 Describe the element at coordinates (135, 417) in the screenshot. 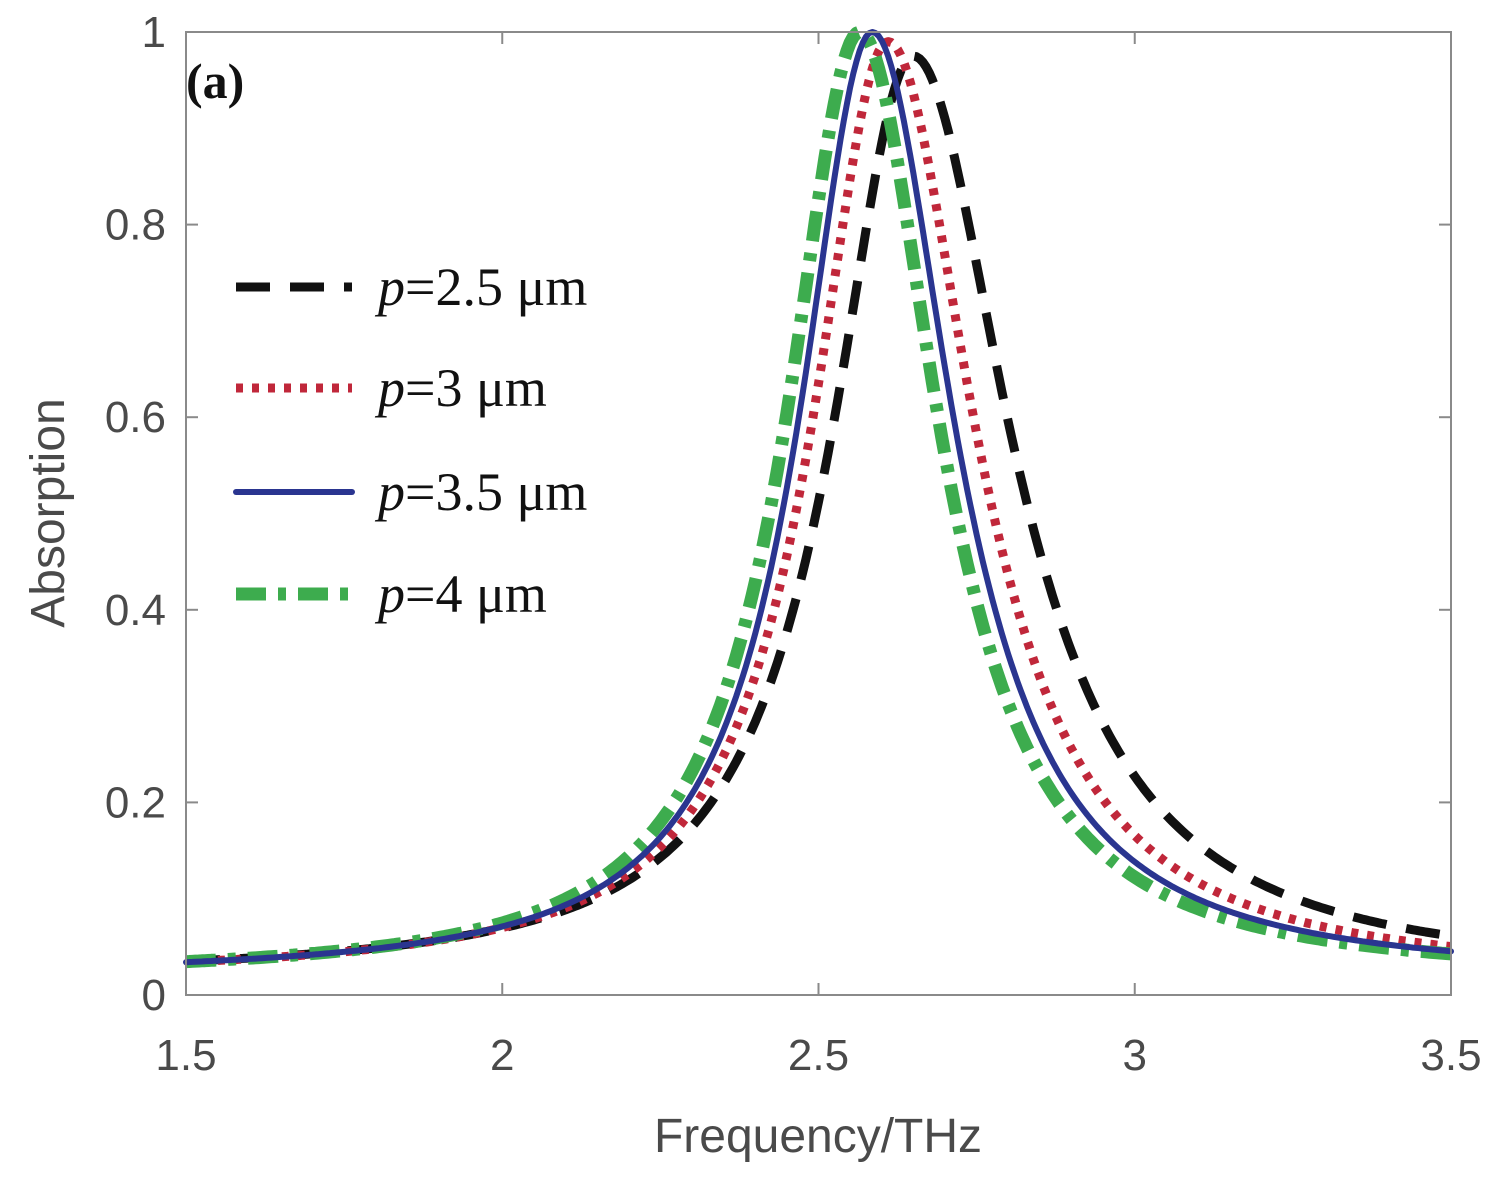

I see `y-tick-label: 0.6` at that location.